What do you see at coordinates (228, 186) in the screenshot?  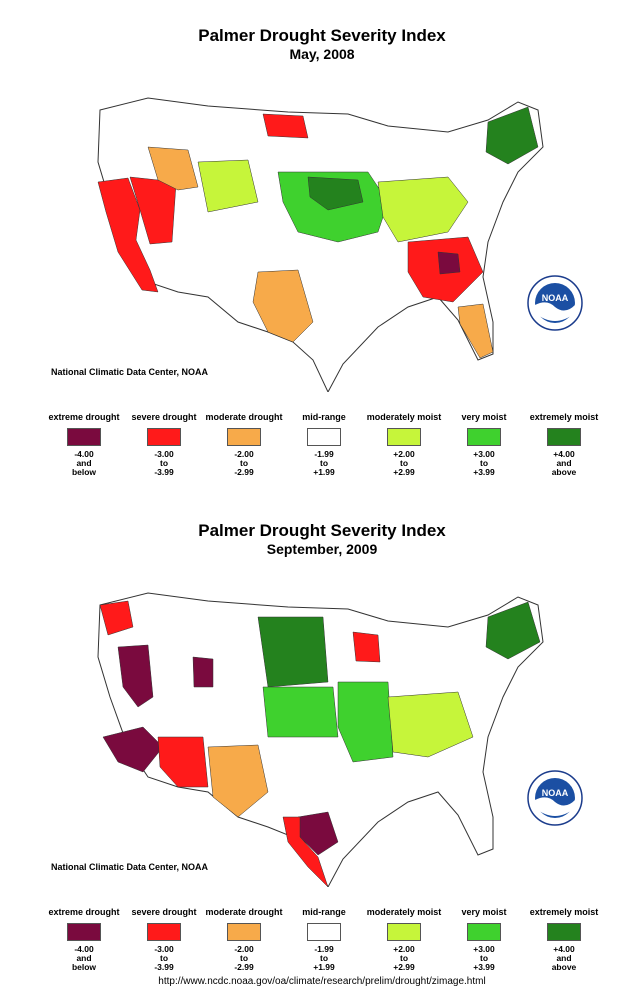 I see `region-moderately-moist-west` at bounding box center [228, 186].